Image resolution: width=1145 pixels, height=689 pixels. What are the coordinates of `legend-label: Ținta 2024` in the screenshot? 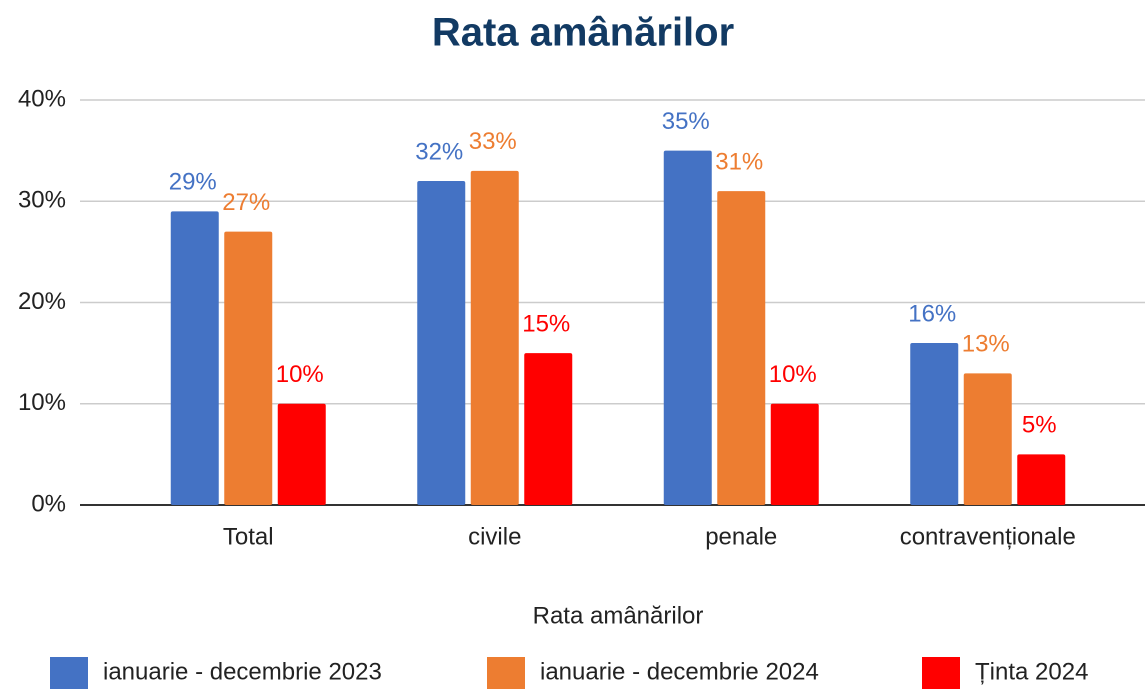 It's located at (1031, 671).